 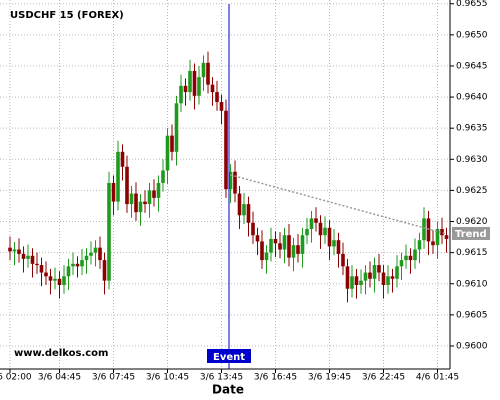 I want to click on x-tick-label: 3/6 04:45, so click(x=59, y=378).